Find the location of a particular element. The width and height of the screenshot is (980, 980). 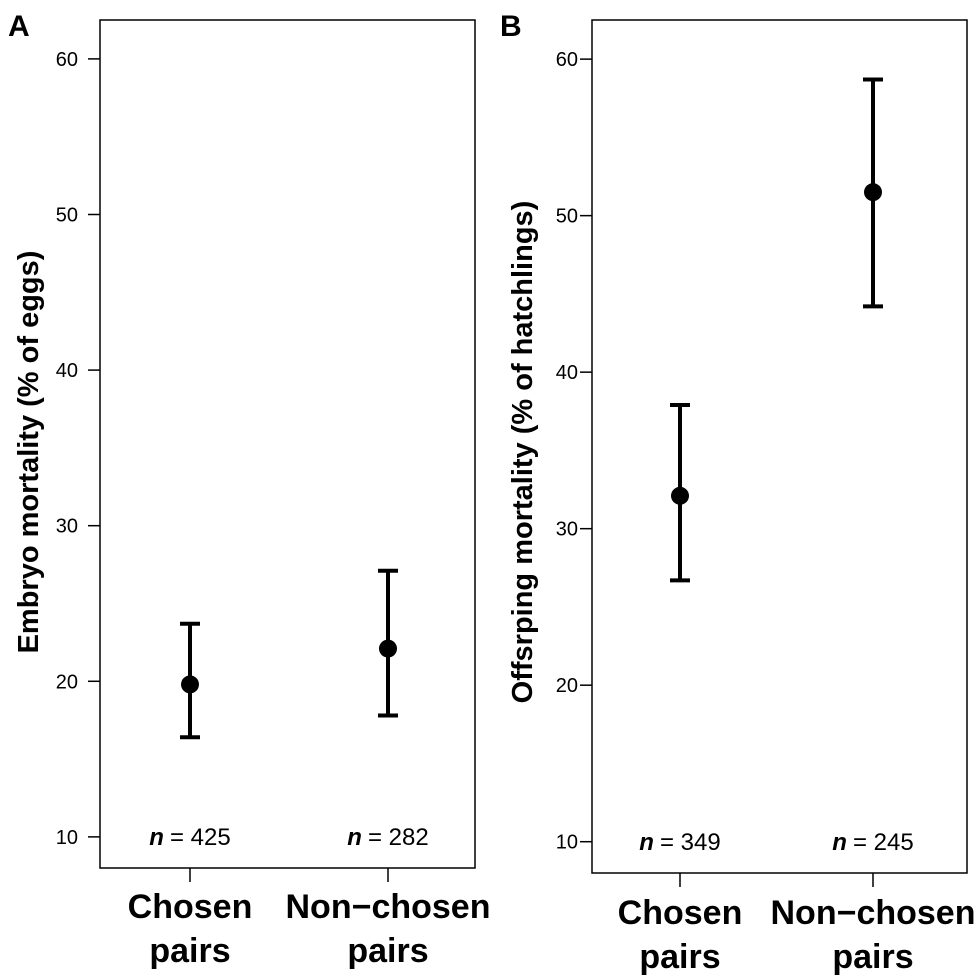

n-label: n = 349 is located at coordinates (679, 842).